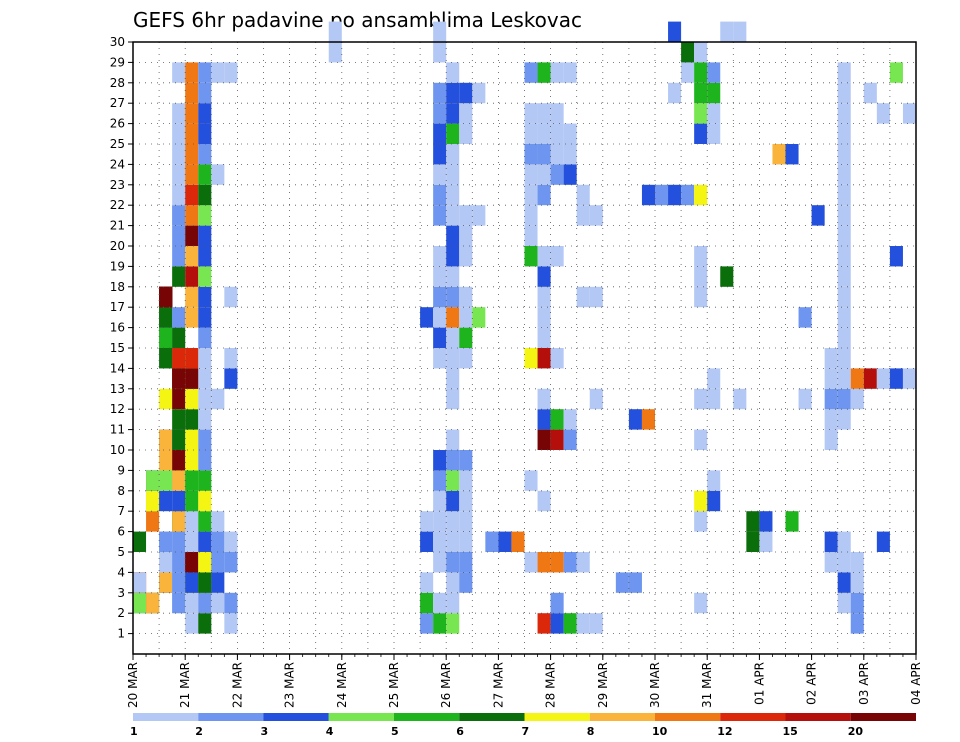 The height and width of the screenshot is (742, 960). I want to click on y-tick-label: 16, so click(117, 328).